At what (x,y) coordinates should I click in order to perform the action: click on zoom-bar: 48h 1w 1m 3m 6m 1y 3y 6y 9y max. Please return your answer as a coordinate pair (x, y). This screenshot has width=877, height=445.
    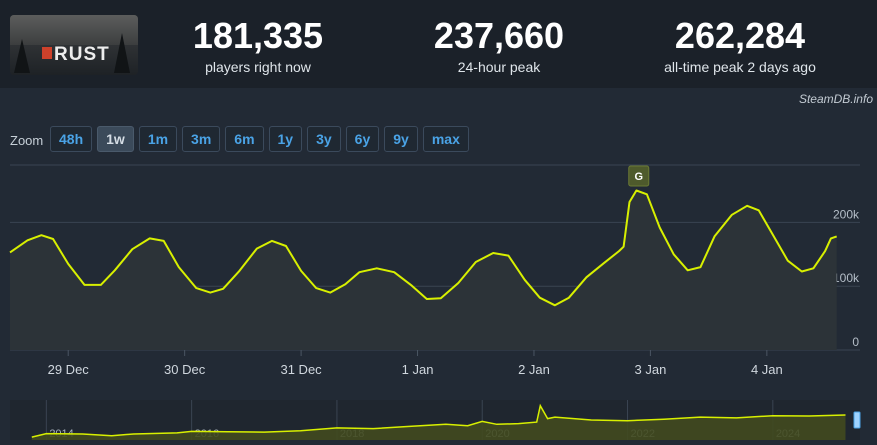
    Looking at the image, I should click on (259, 139).